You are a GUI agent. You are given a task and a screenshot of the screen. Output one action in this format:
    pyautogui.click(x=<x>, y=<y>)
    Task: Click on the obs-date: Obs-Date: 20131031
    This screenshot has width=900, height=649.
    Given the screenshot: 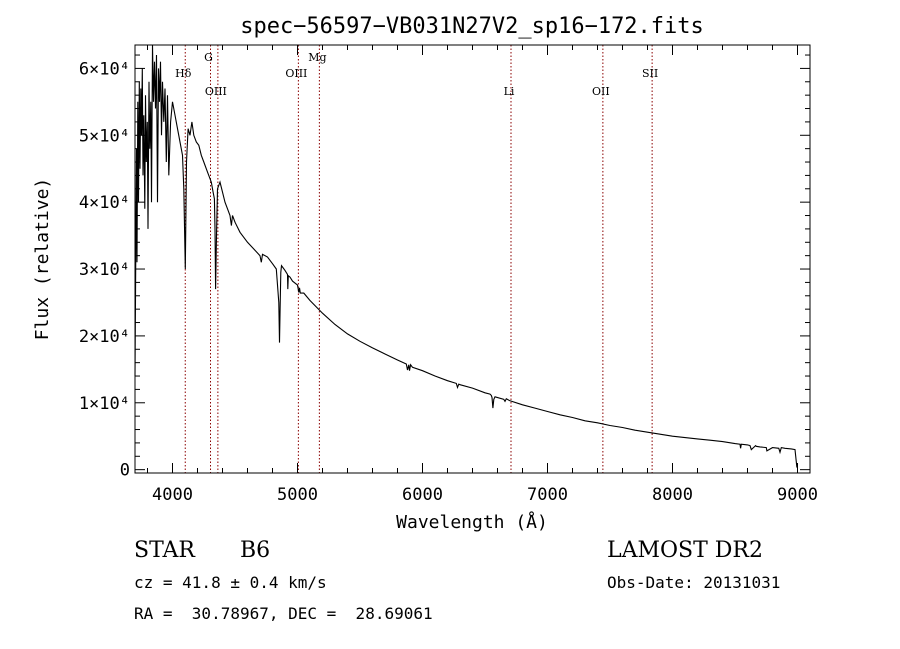 What is the action you would take?
    pyautogui.click(x=694, y=582)
    